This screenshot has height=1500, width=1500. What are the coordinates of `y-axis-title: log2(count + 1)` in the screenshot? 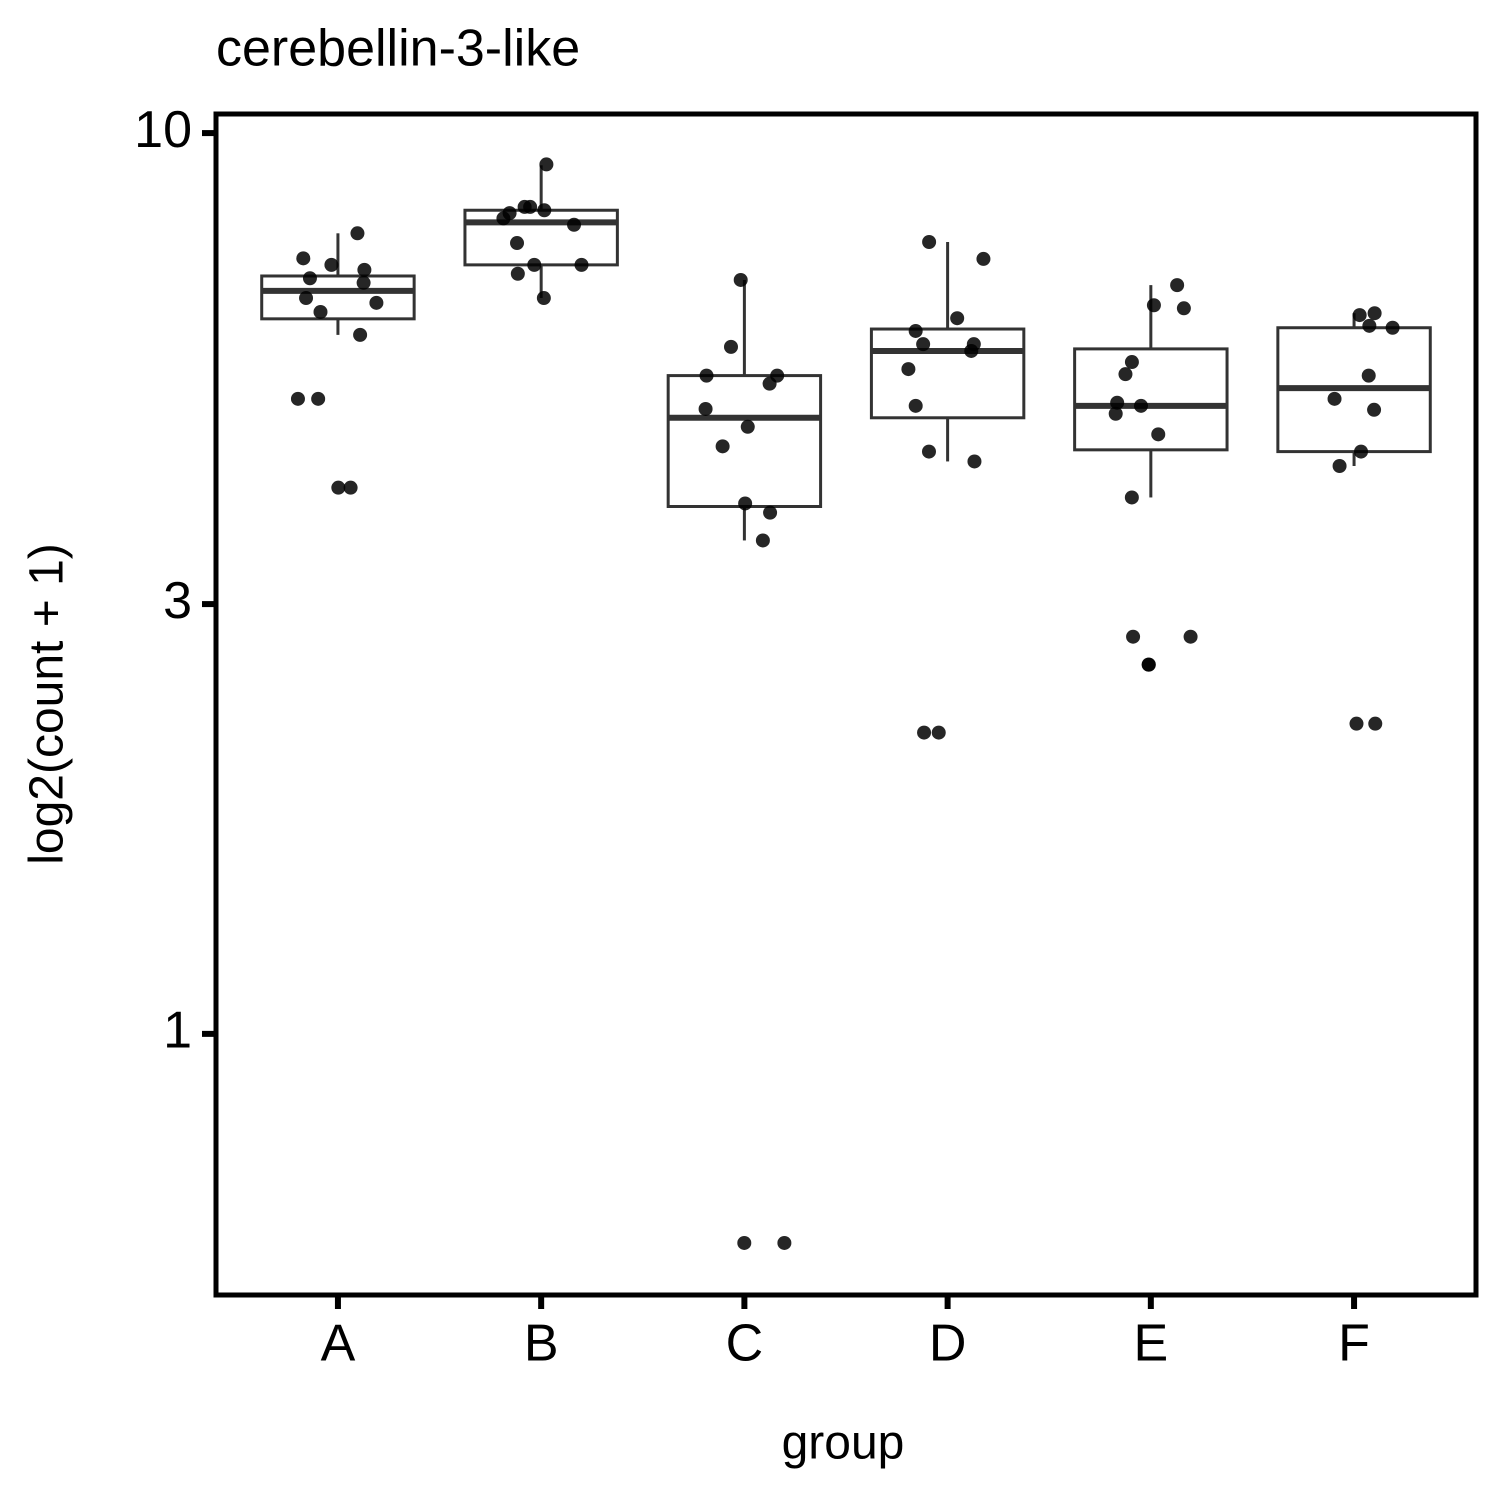 It's located at (47, 704).